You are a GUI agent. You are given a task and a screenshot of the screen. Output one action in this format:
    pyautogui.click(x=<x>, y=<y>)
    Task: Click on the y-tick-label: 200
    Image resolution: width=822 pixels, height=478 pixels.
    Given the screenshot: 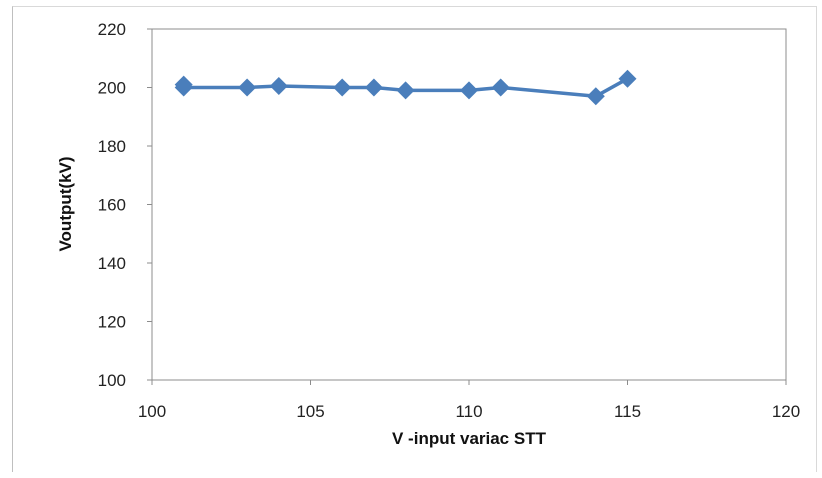 What is the action you would take?
    pyautogui.click(x=112, y=88)
    